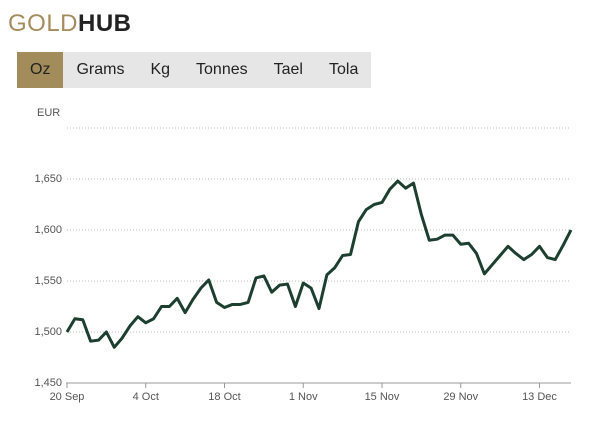  What do you see at coordinates (48, 383) in the screenshot?
I see `y-tick-label: 1,450` at bounding box center [48, 383].